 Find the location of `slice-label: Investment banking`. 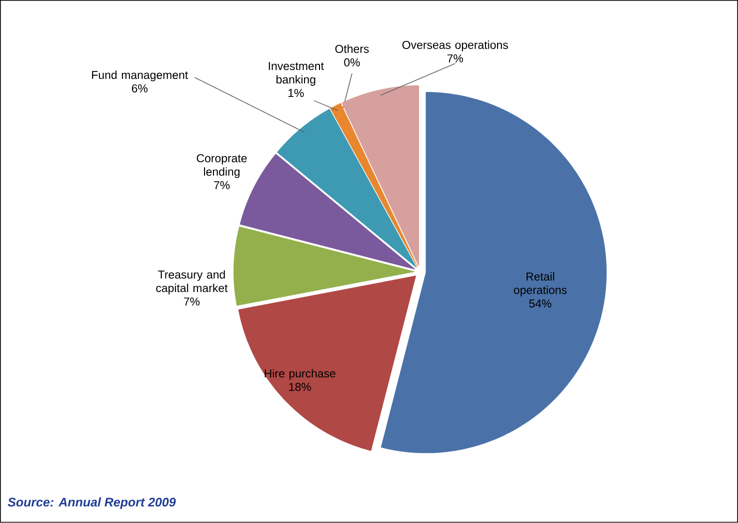

slice-label: Investment banking is located at coordinates (296, 74).